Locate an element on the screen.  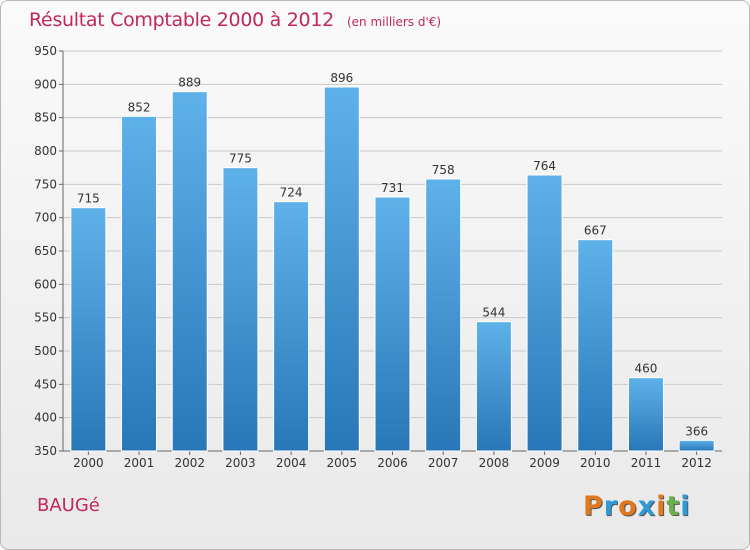
logo-letter: x is located at coordinates (647, 506).